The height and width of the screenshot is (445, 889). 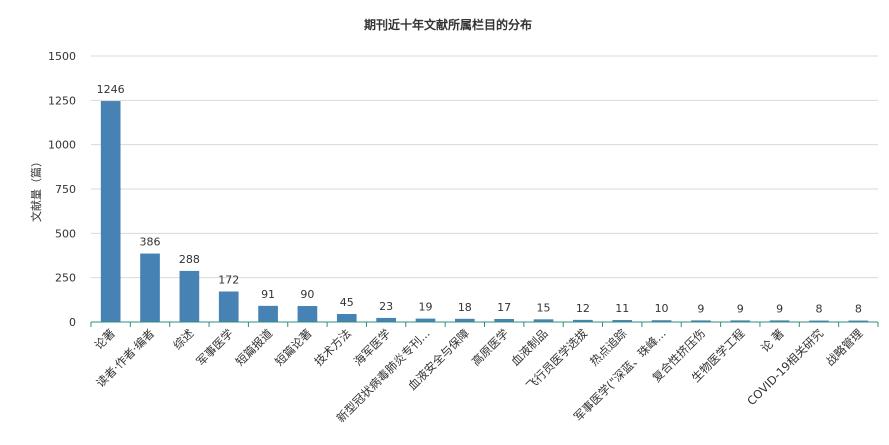 I want to click on data-label: 17, so click(x=504, y=307).